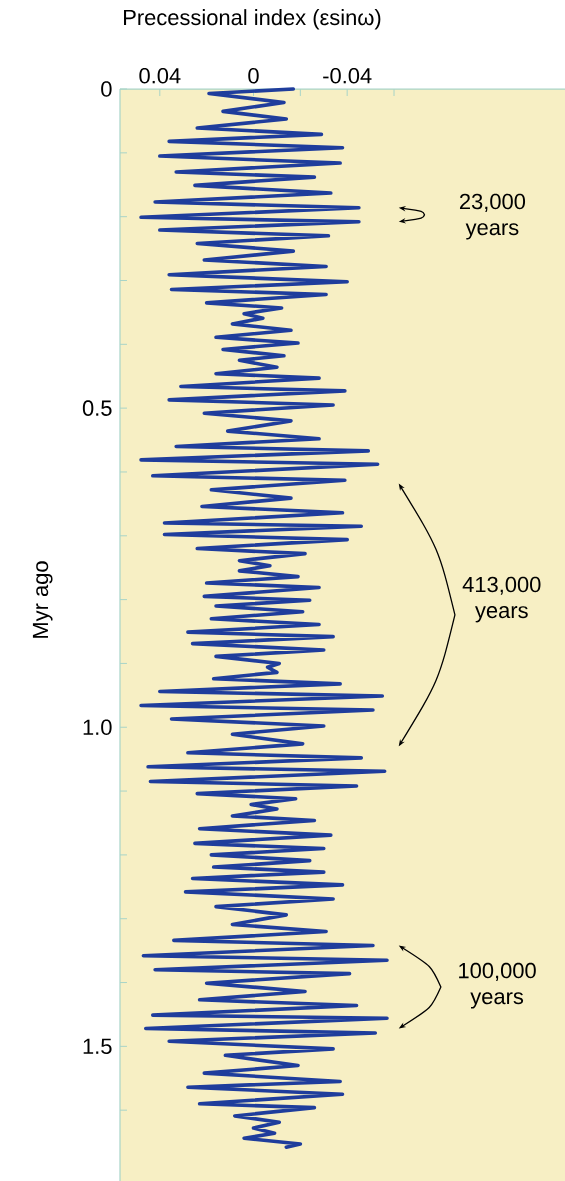 This screenshot has height=1181, width=565. What do you see at coordinates (492, 216) in the screenshot?
I see `annotation: 23,000 years` at bounding box center [492, 216].